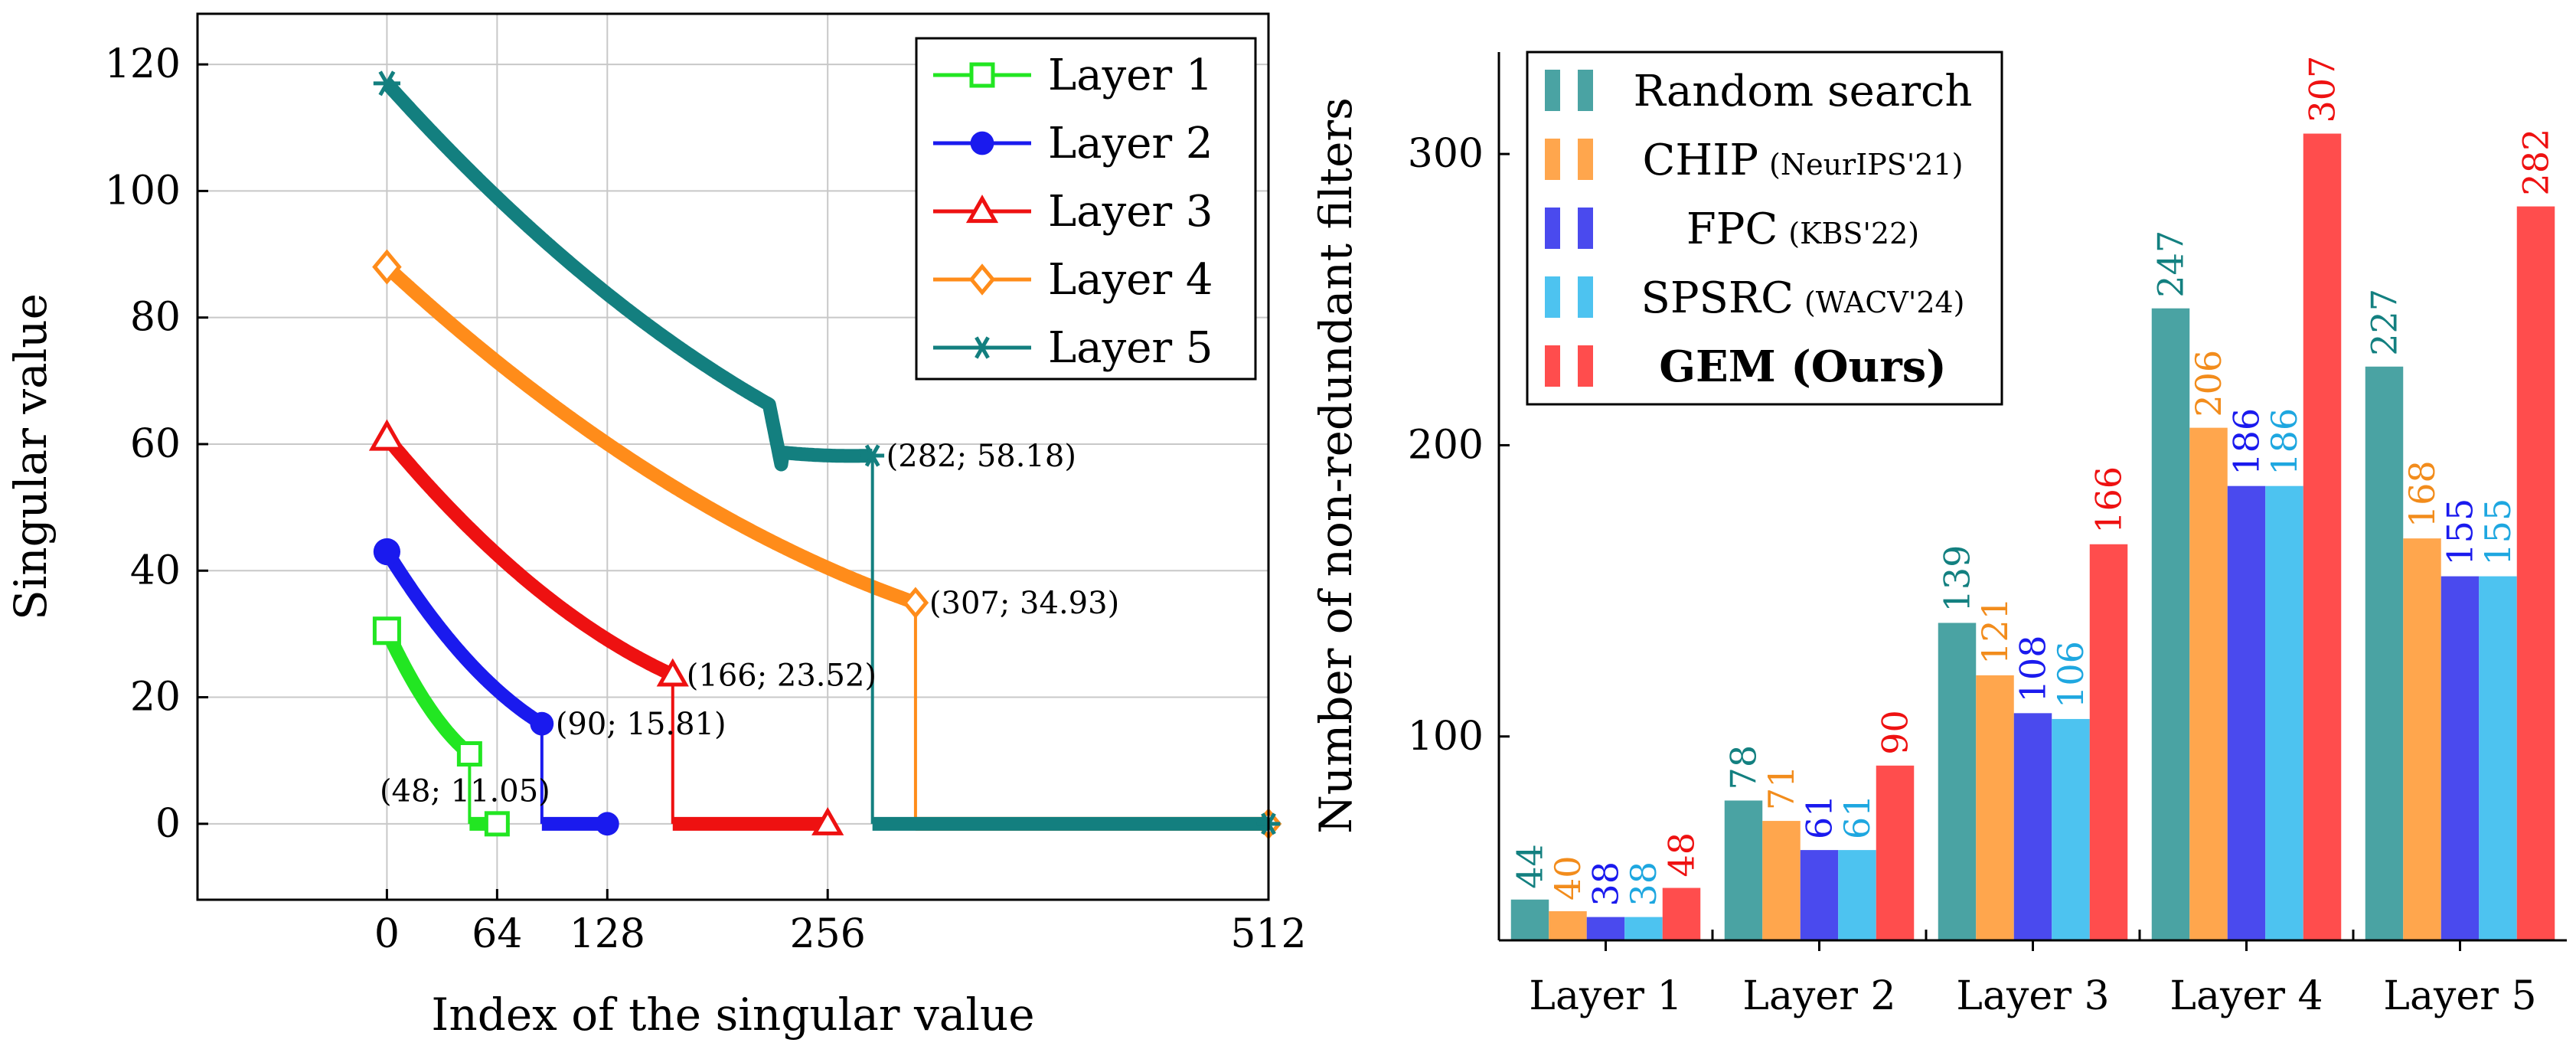  Describe the element at coordinates (1744, 767) in the screenshot. I see `right-bar-value-label: 78` at that location.